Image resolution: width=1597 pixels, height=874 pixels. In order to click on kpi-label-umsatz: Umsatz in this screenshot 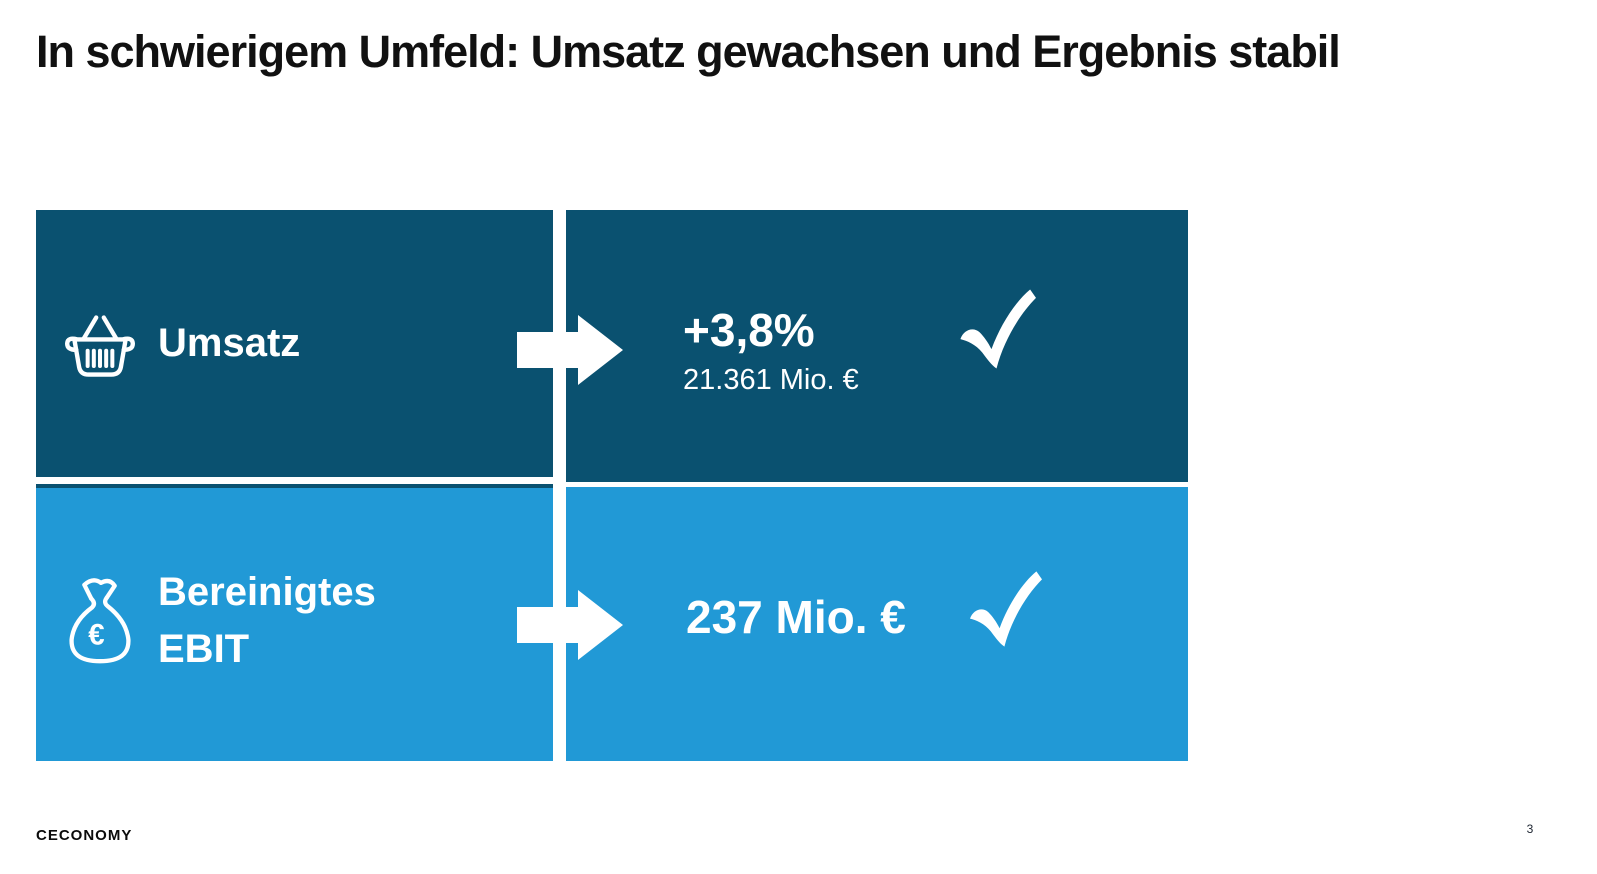, I will do `click(229, 343)`.